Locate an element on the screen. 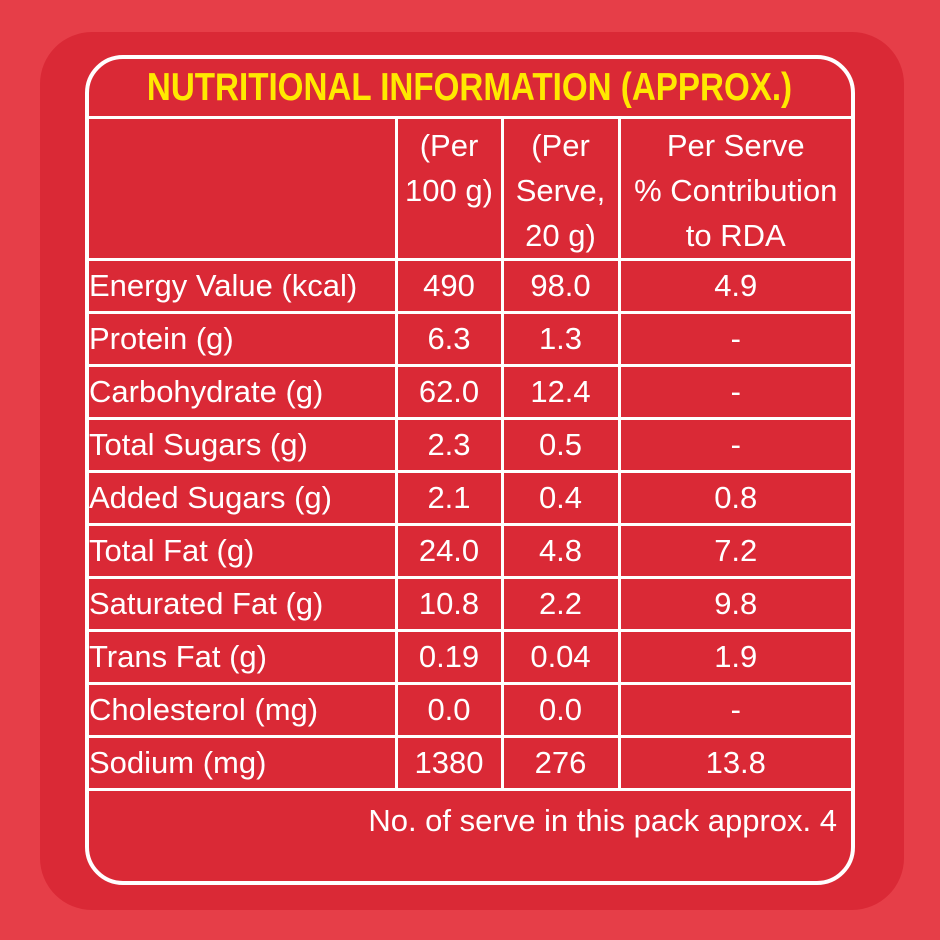  value-per-100g: 0.0 is located at coordinates (450, 710).